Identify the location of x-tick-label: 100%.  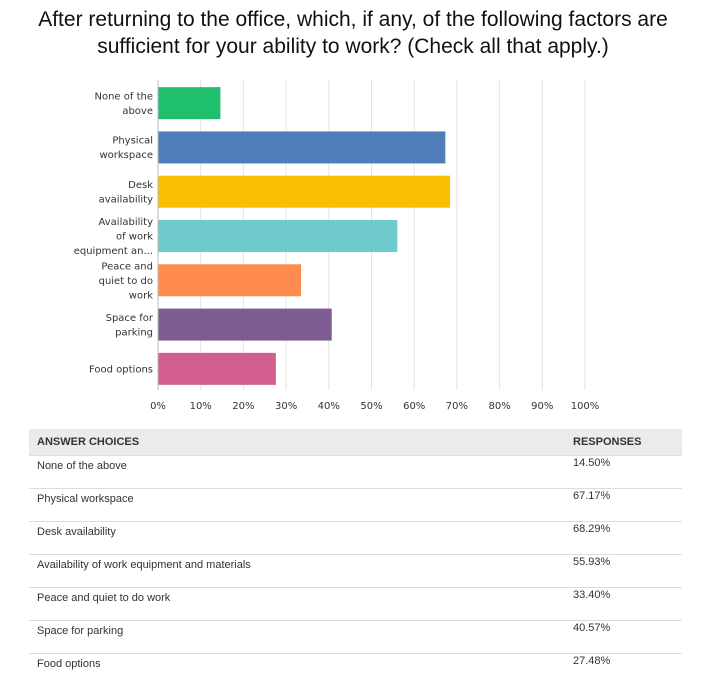
(585, 406).